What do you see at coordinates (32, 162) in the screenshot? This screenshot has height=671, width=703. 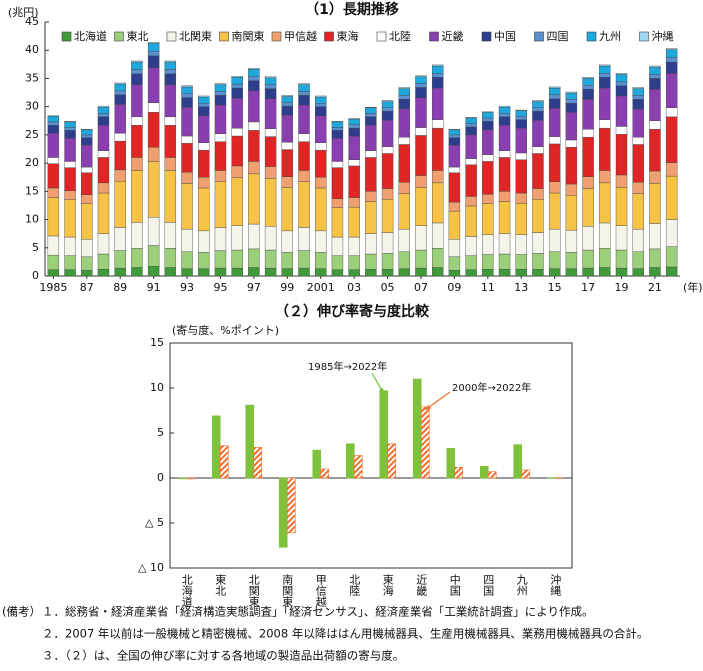 I see `y-tick-label: 20` at bounding box center [32, 162].